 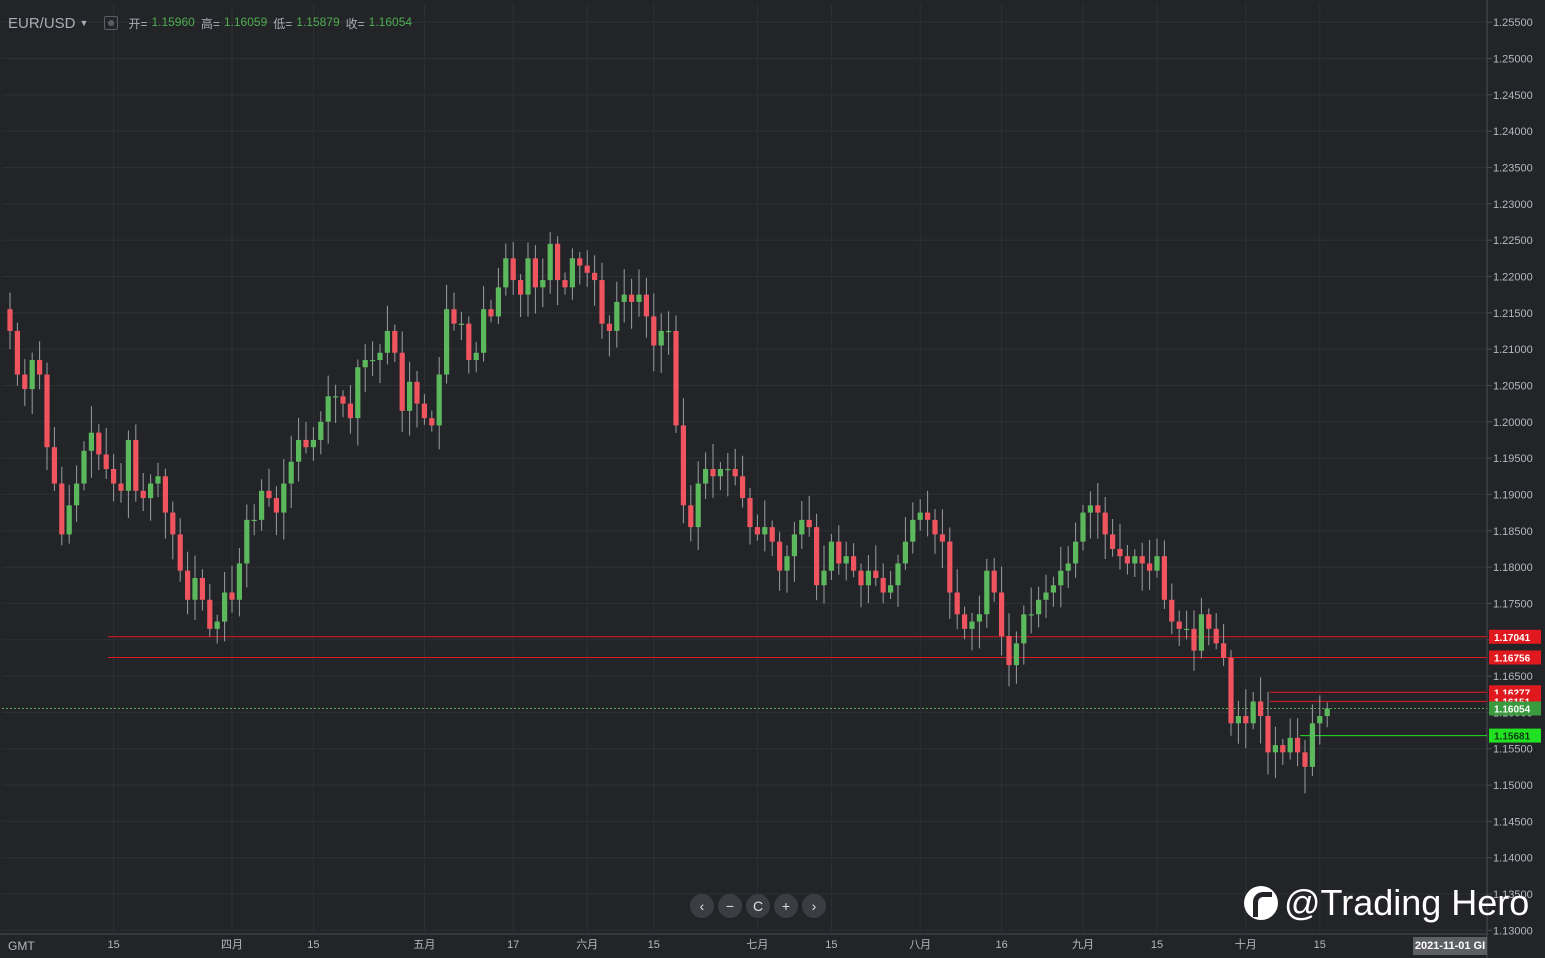 I want to click on ohlc-readout: 开= 1.15960 高= 1.16059 低= 1.15879 收= 1.16054, so click(x=271, y=23).